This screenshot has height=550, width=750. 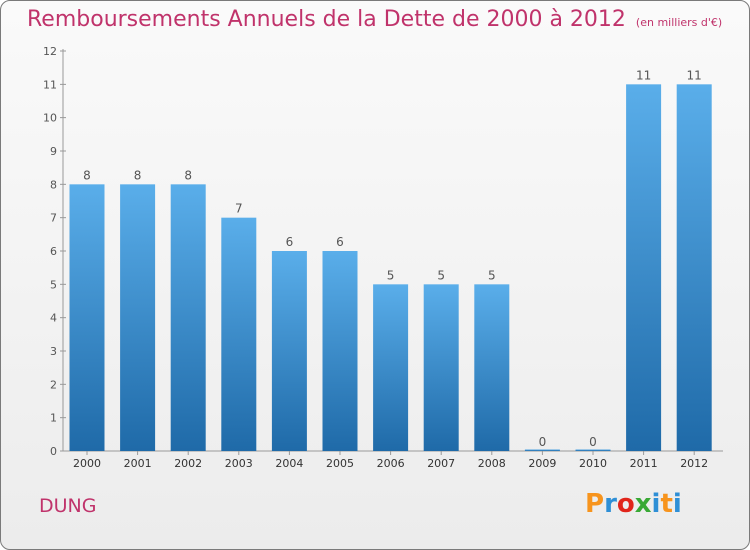 What do you see at coordinates (441, 463) in the screenshot?
I see `x-tick-label-2007: 2007` at bounding box center [441, 463].